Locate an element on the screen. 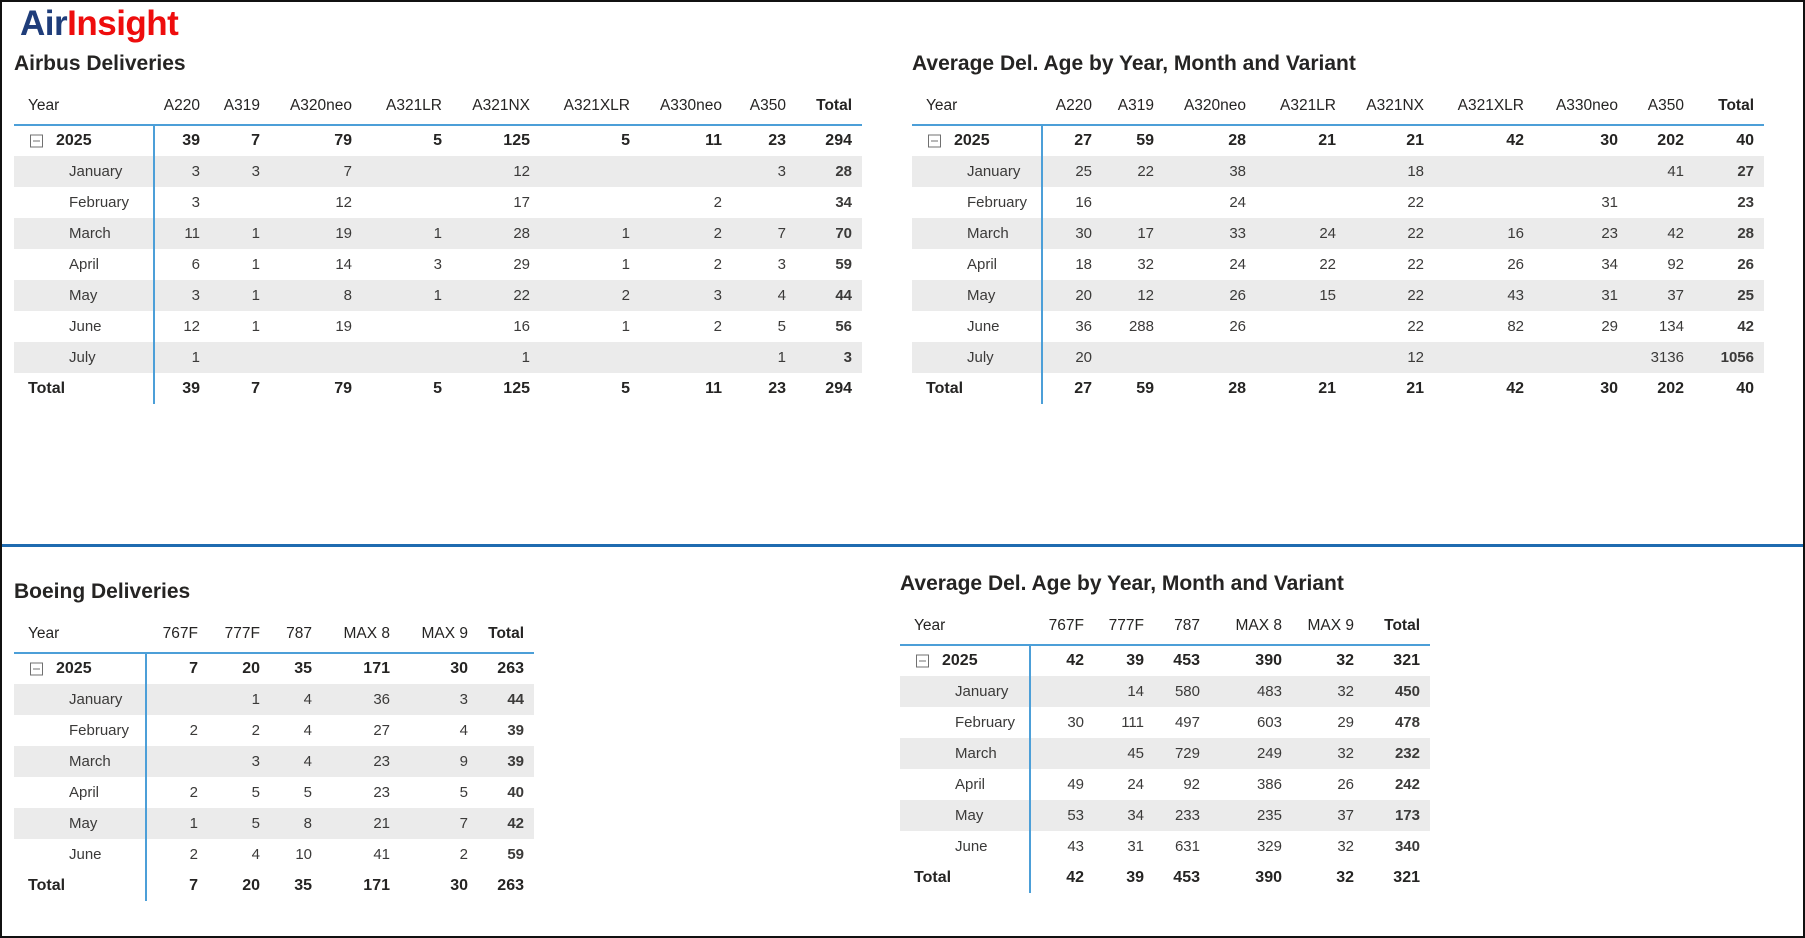 This screenshot has width=1805, height=938. value-cell-a321xlr-total: 42 is located at coordinates (1515, 388).